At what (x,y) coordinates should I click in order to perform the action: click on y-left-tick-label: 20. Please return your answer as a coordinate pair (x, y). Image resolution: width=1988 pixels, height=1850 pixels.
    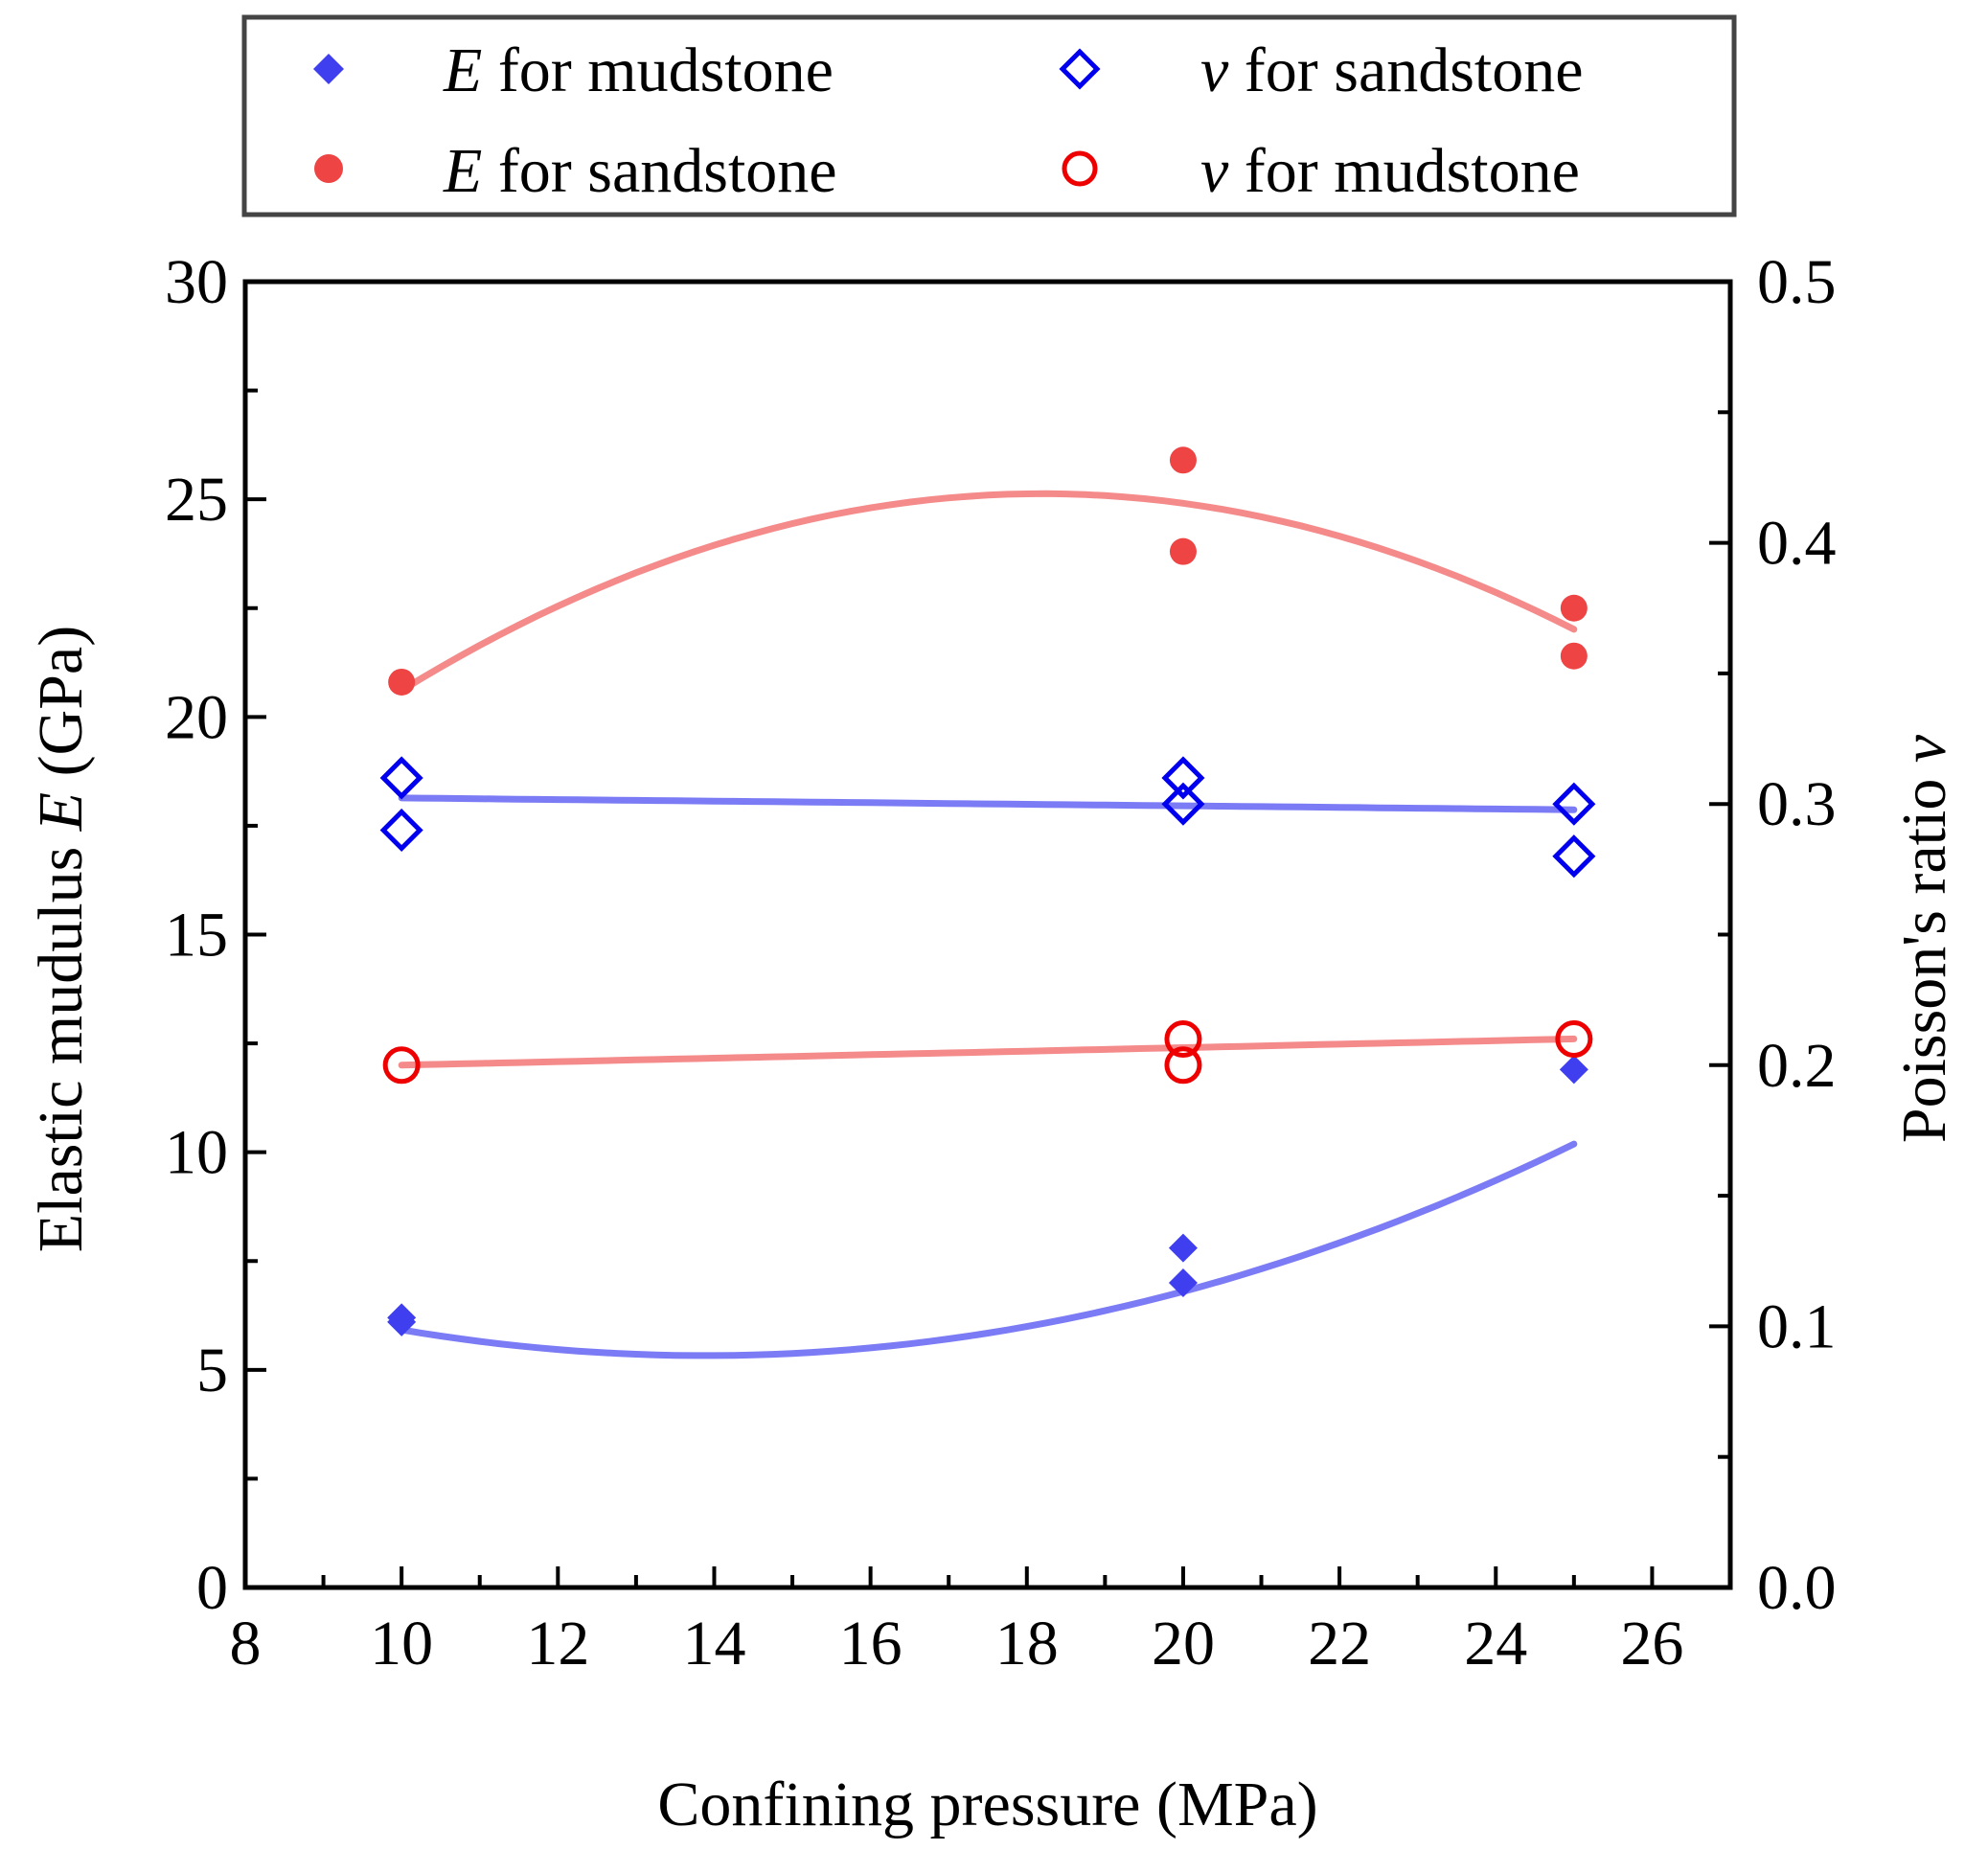
    Looking at the image, I should click on (196, 717).